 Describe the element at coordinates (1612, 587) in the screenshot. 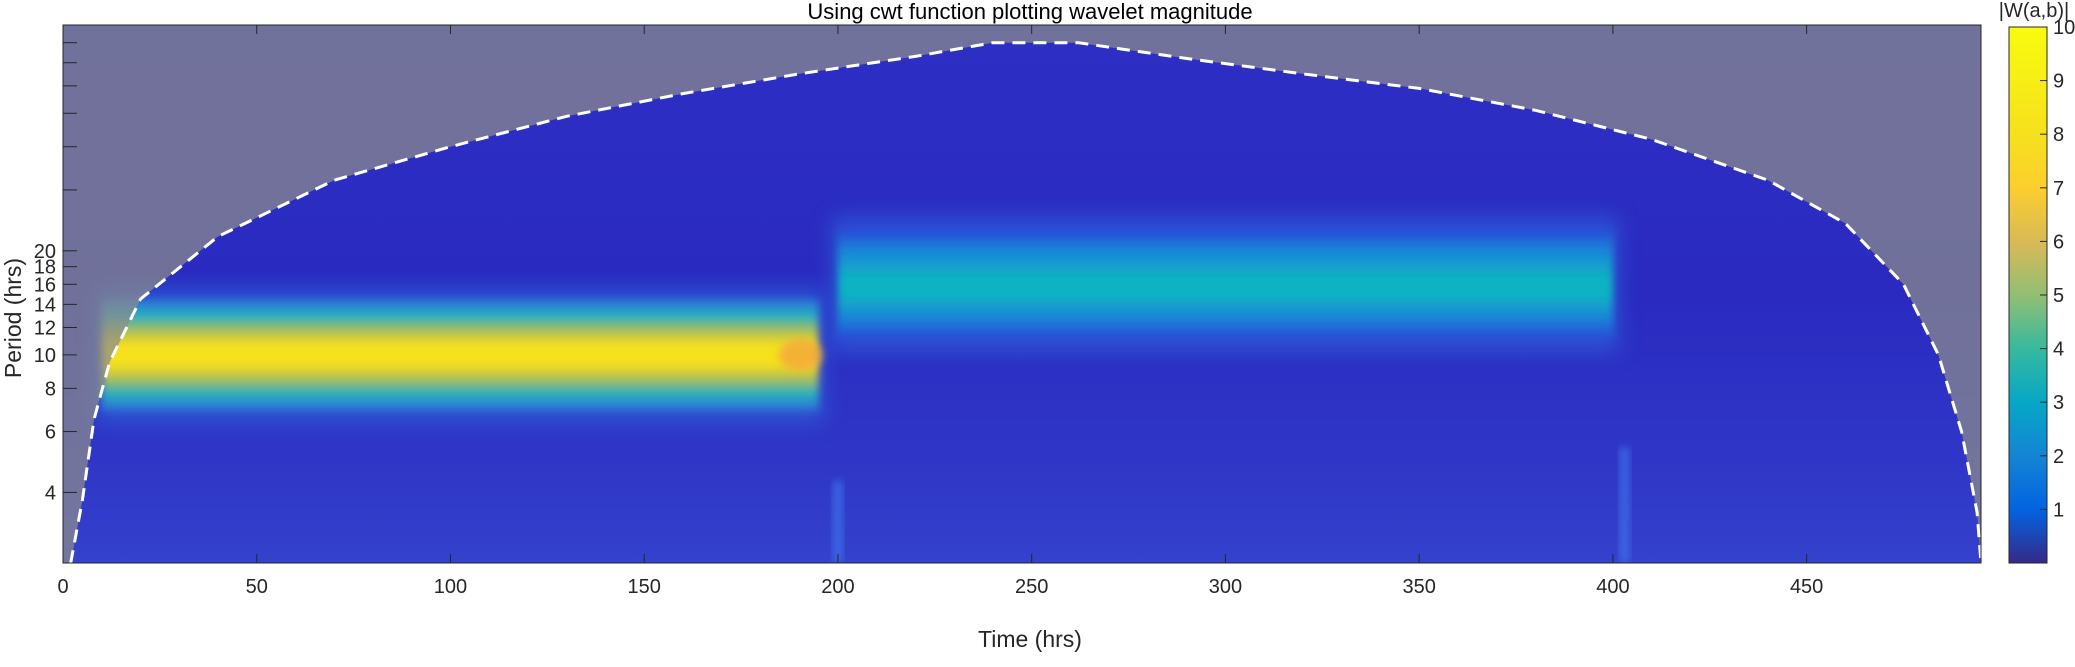

I see `x-tick-label-400: 400` at that location.